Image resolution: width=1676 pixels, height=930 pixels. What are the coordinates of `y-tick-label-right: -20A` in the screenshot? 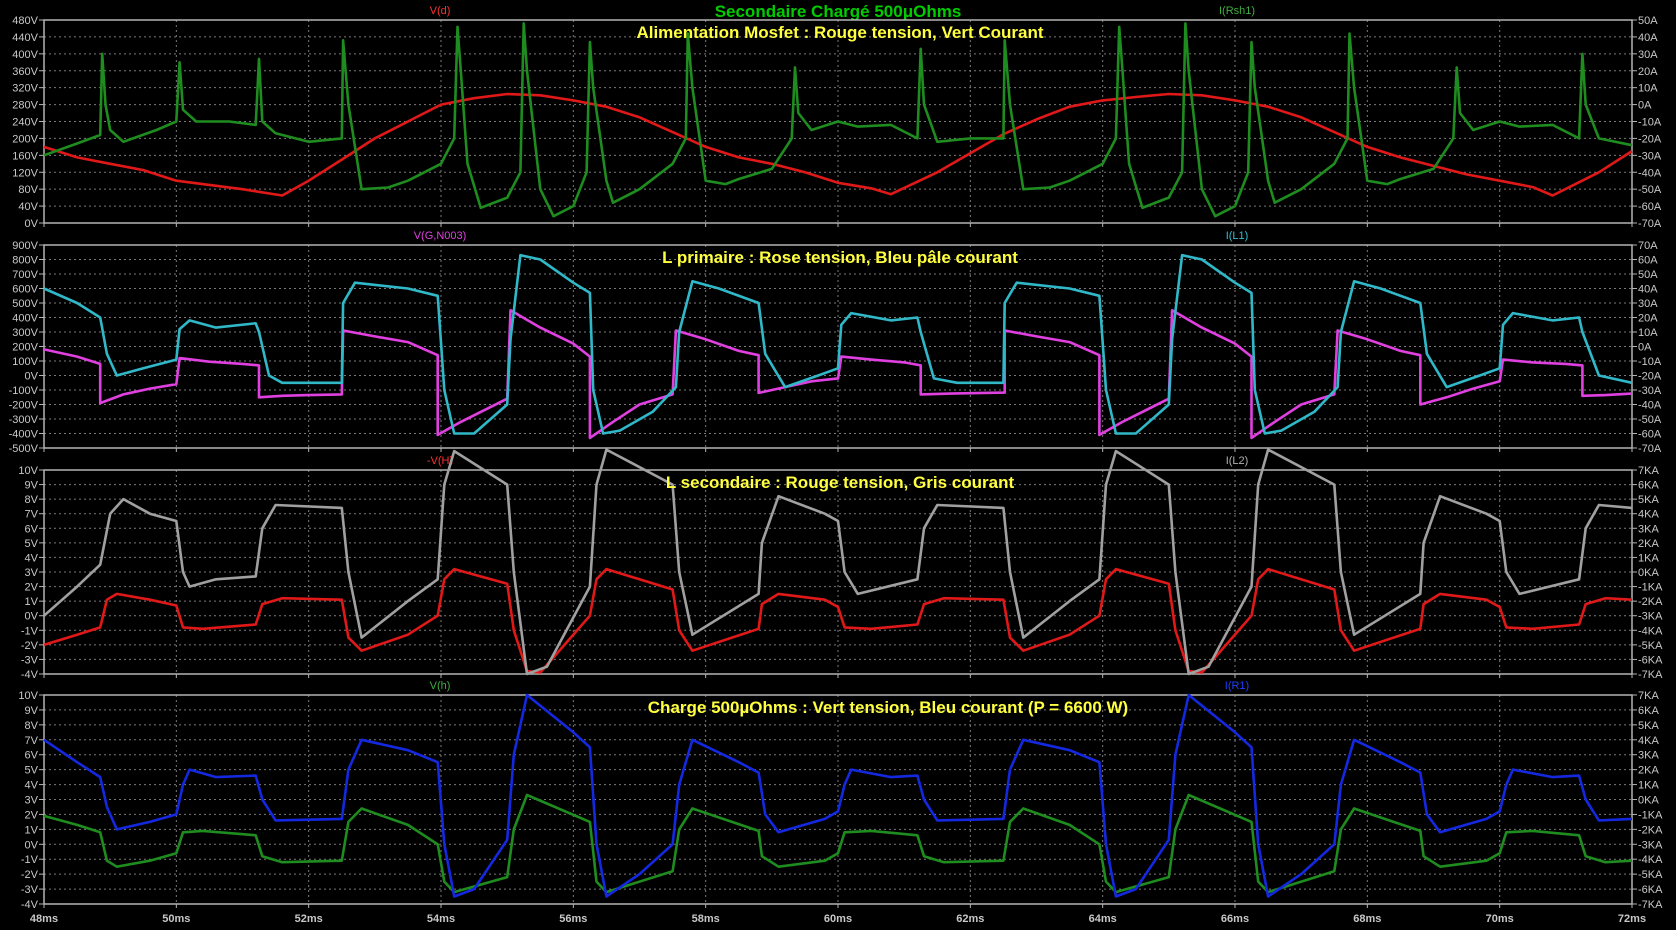 It's located at (1650, 377).